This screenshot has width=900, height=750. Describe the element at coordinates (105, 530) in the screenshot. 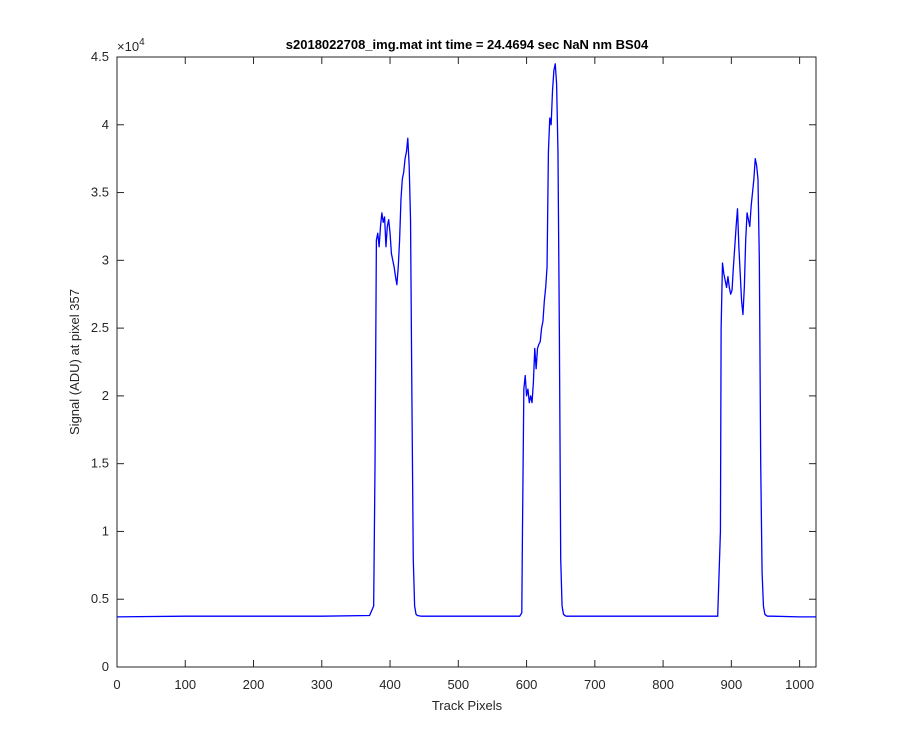

I see `y-tick-label: 1` at that location.